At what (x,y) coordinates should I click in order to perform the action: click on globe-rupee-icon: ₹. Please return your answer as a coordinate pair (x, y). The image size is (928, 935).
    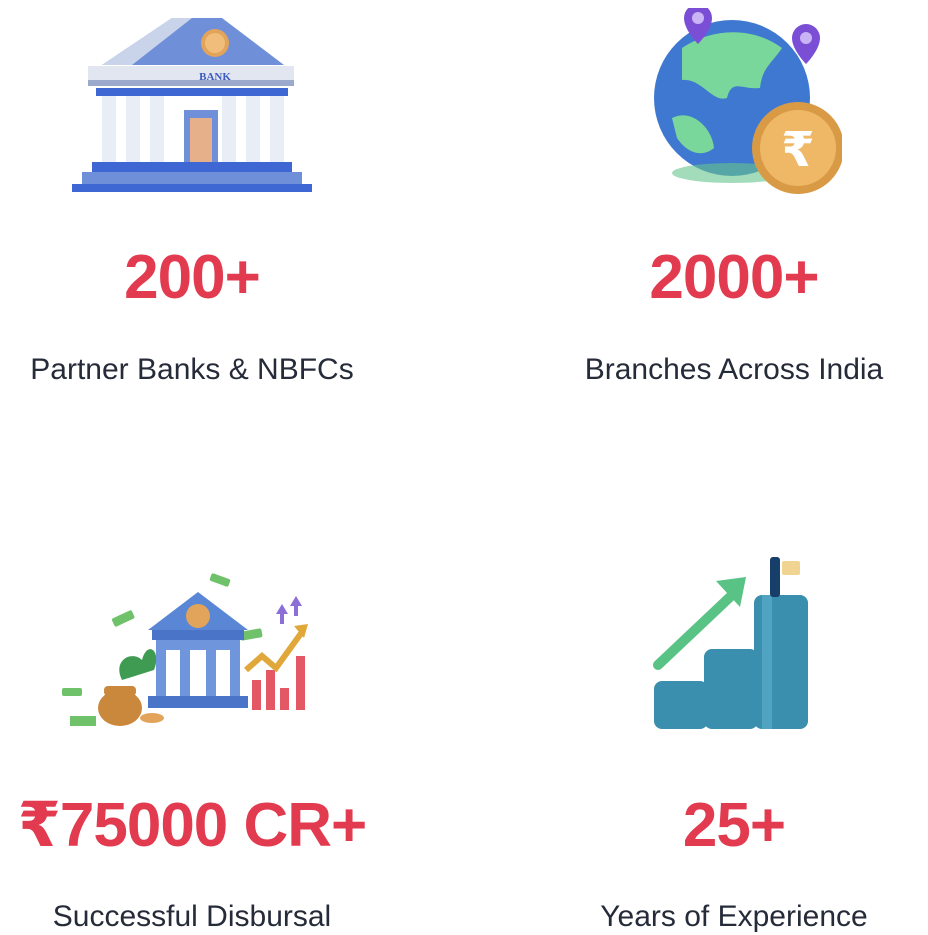
    Looking at the image, I should click on (748, 101).